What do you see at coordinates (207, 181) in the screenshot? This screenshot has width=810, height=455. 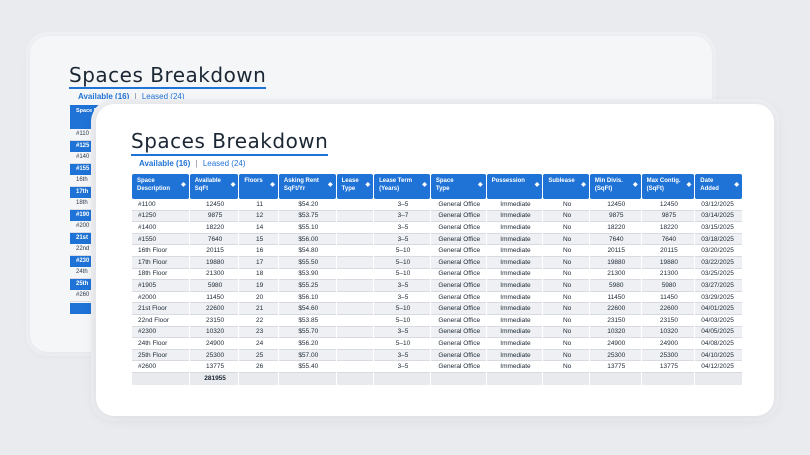 I see `column-header-label: Available` at bounding box center [207, 181].